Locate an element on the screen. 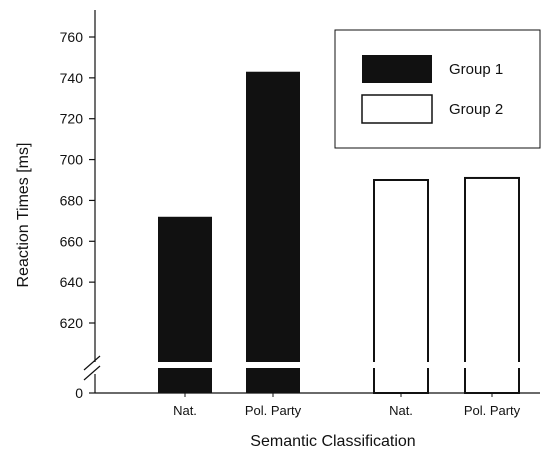 This screenshot has height=457, width=543. y-tick-label: 740 is located at coordinates (72, 78).